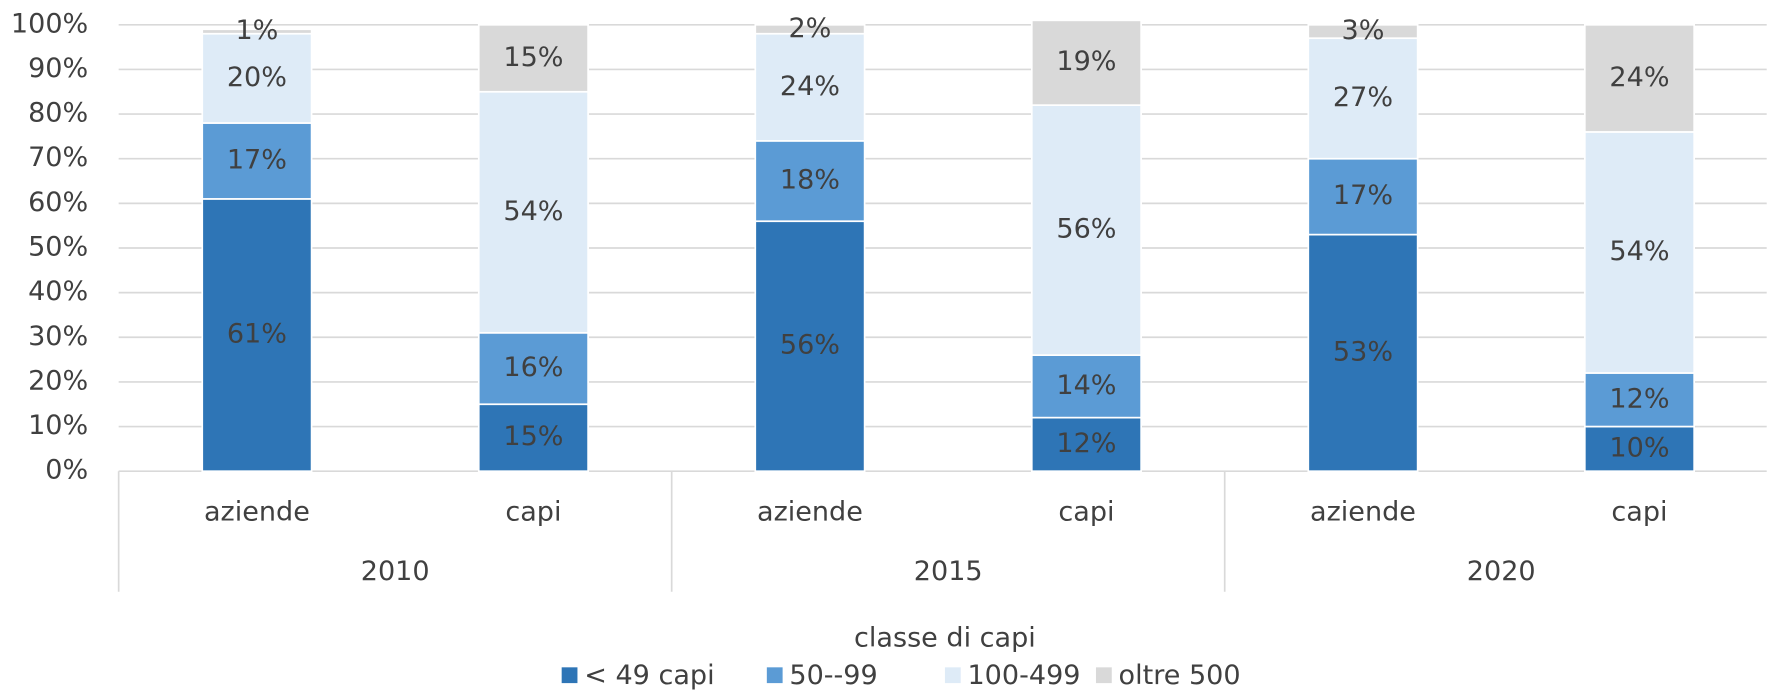  Describe the element at coordinates (58, 113) in the screenshot. I see `y-tick-label: 80%` at that location.